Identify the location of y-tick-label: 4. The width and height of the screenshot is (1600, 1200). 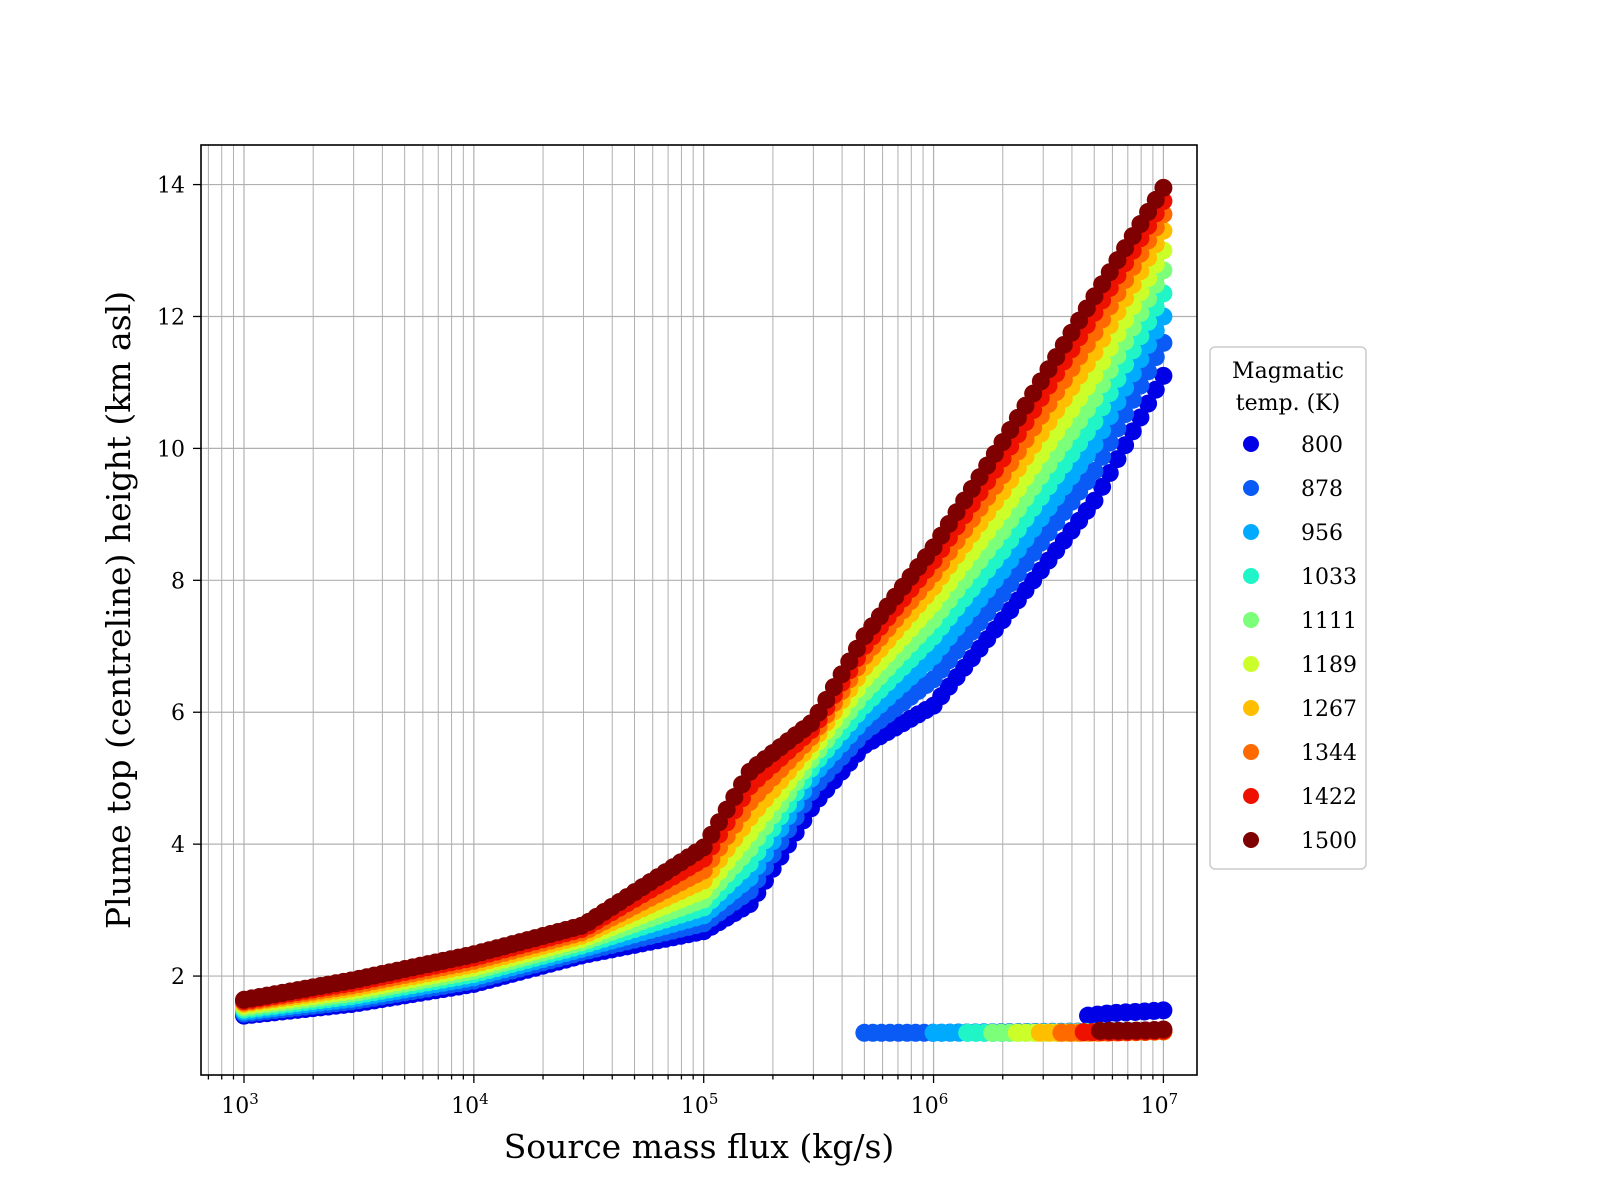
(178, 845).